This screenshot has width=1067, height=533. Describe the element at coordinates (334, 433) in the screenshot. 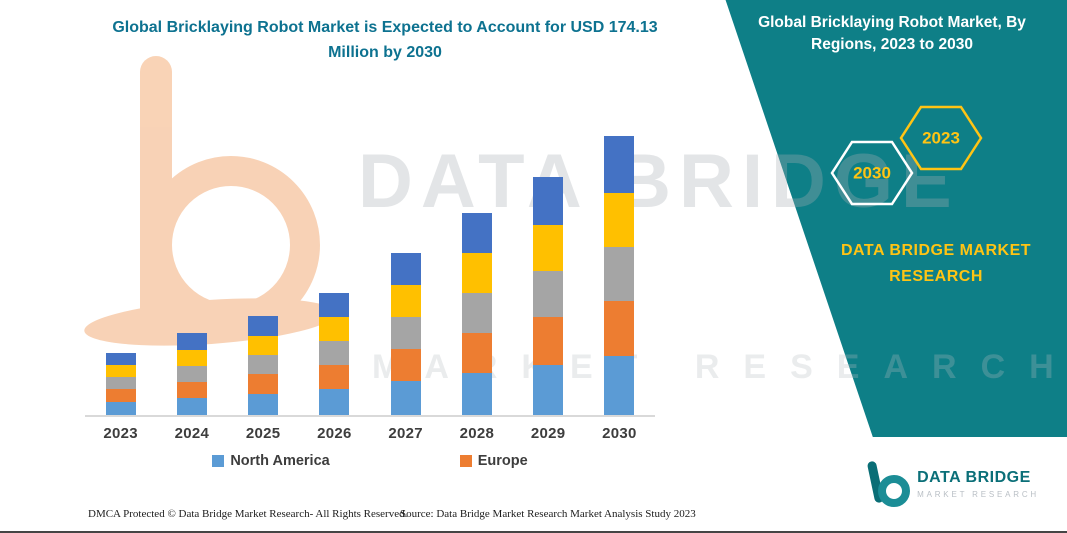

I see `x-axis-label: 2026` at that location.